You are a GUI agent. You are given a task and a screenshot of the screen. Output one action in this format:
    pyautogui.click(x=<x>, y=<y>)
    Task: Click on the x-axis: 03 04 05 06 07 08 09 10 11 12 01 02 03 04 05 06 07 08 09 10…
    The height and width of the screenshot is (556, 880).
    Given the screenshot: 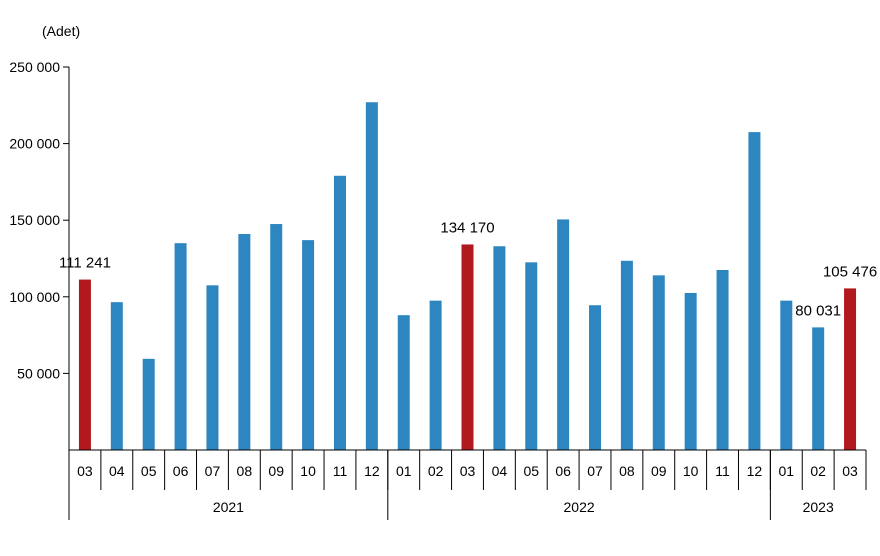 What is the action you would take?
    pyautogui.click(x=467, y=484)
    